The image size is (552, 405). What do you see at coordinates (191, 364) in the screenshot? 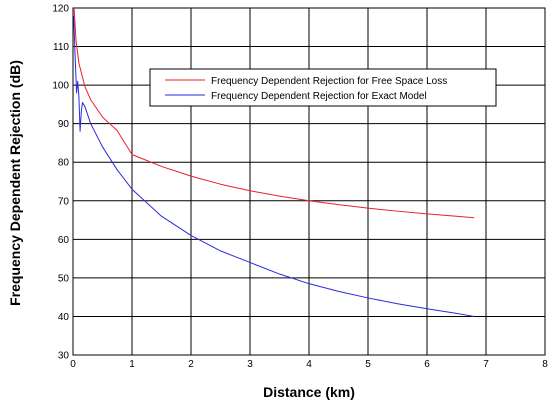
I see `x-tick-label: 2` at bounding box center [191, 364].